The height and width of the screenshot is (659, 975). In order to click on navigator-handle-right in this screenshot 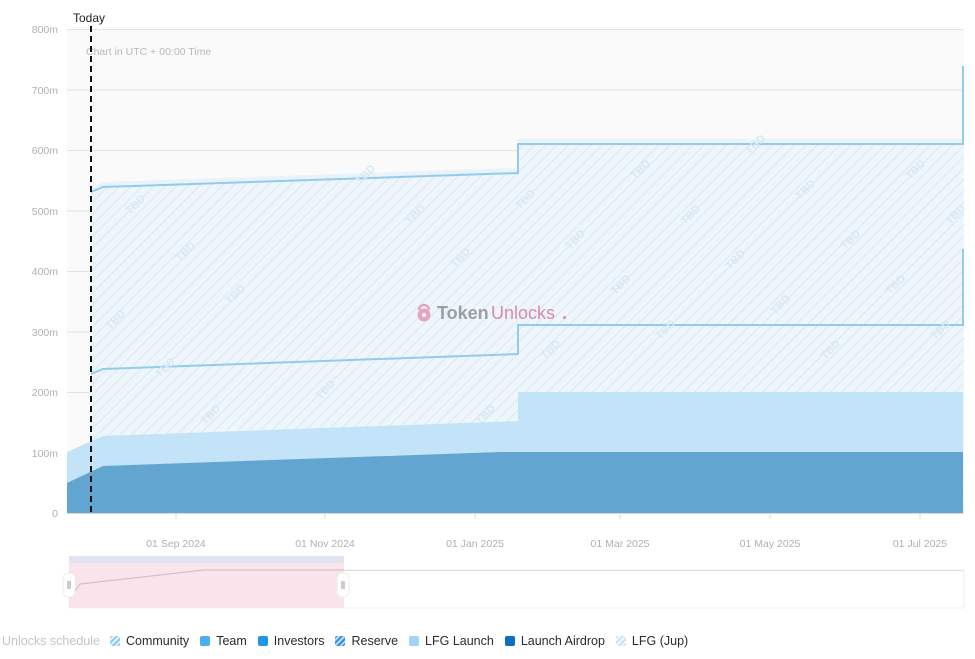, I will do `click(343, 585)`.